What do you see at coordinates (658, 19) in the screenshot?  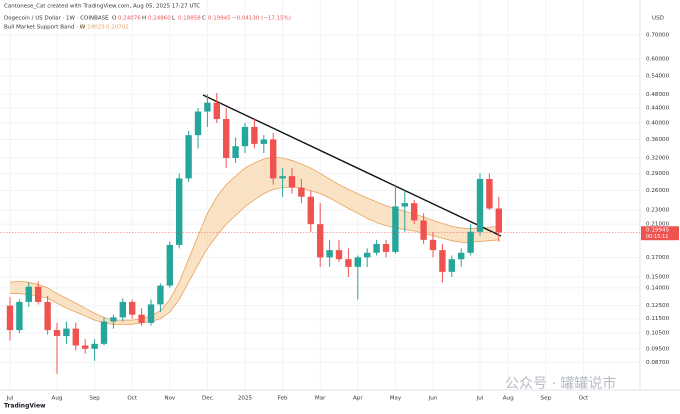 I see `currency: USD` at bounding box center [658, 19].